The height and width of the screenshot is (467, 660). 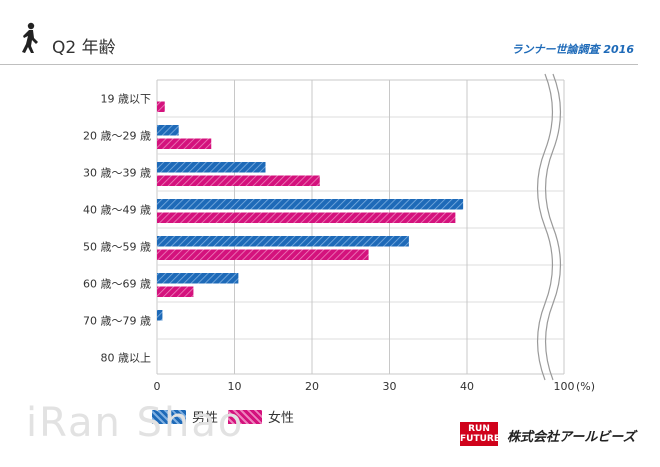 I want to click on runner-icon, so click(x=30, y=37).